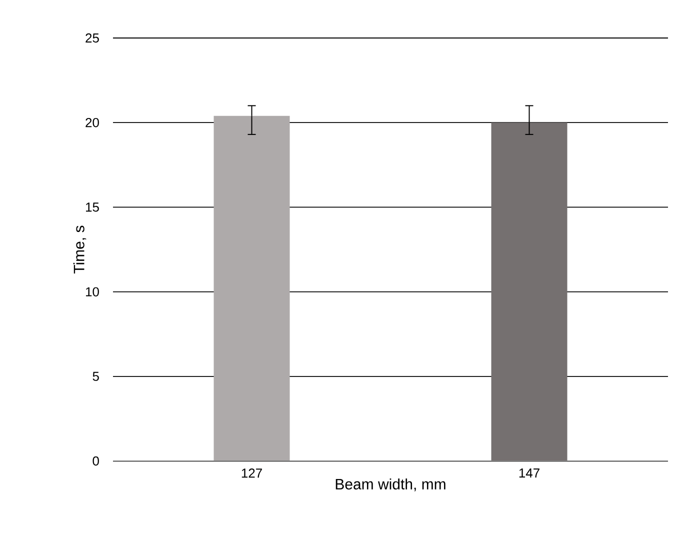 Image resolution: width=688 pixels, height=541 pixels. I want to click on y-tick-label: 10, so click(92, 291).